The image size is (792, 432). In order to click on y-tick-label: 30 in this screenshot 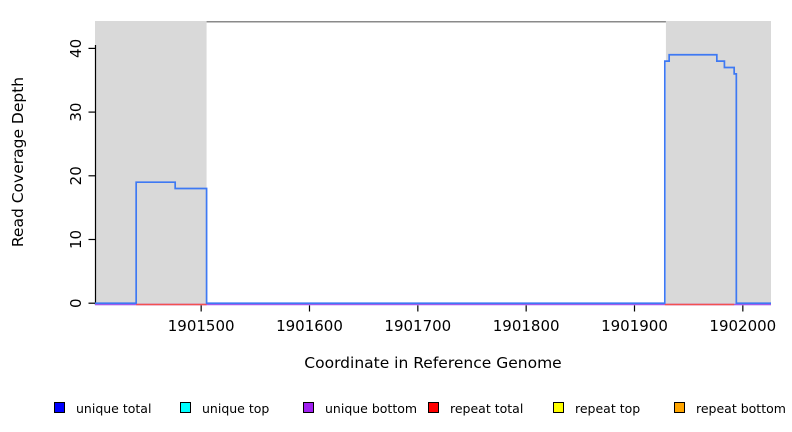, I will do `click(76, 112)`.